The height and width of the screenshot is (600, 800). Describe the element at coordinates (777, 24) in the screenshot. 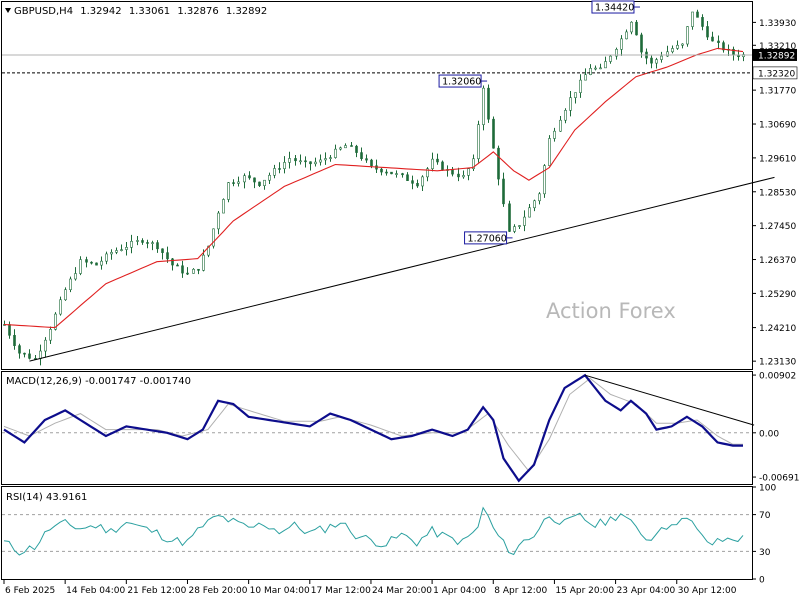

I see `price-axis-tick-label: 1.33930` at that location.